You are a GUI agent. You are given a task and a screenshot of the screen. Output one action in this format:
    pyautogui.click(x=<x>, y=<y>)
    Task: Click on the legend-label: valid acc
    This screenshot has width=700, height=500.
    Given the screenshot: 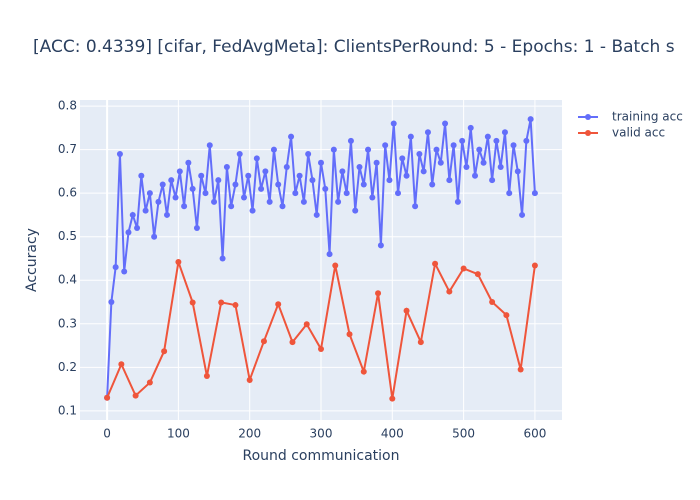 What is the action you would take?
    pyautogui.click(x=638, y=133)
    